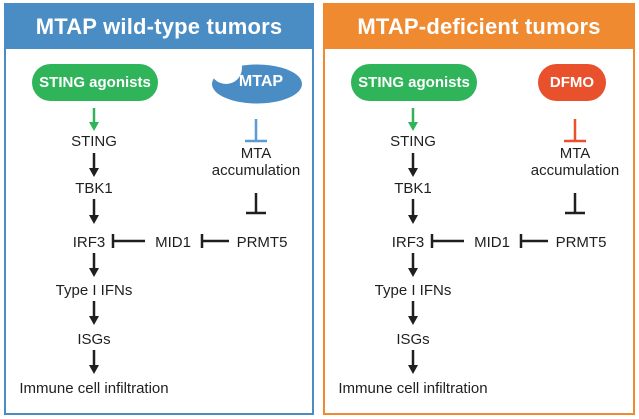 The width and height of the screenshot is (639, 419). I want to click on inhibit-dfmo-to-mta, so click(575, 131).